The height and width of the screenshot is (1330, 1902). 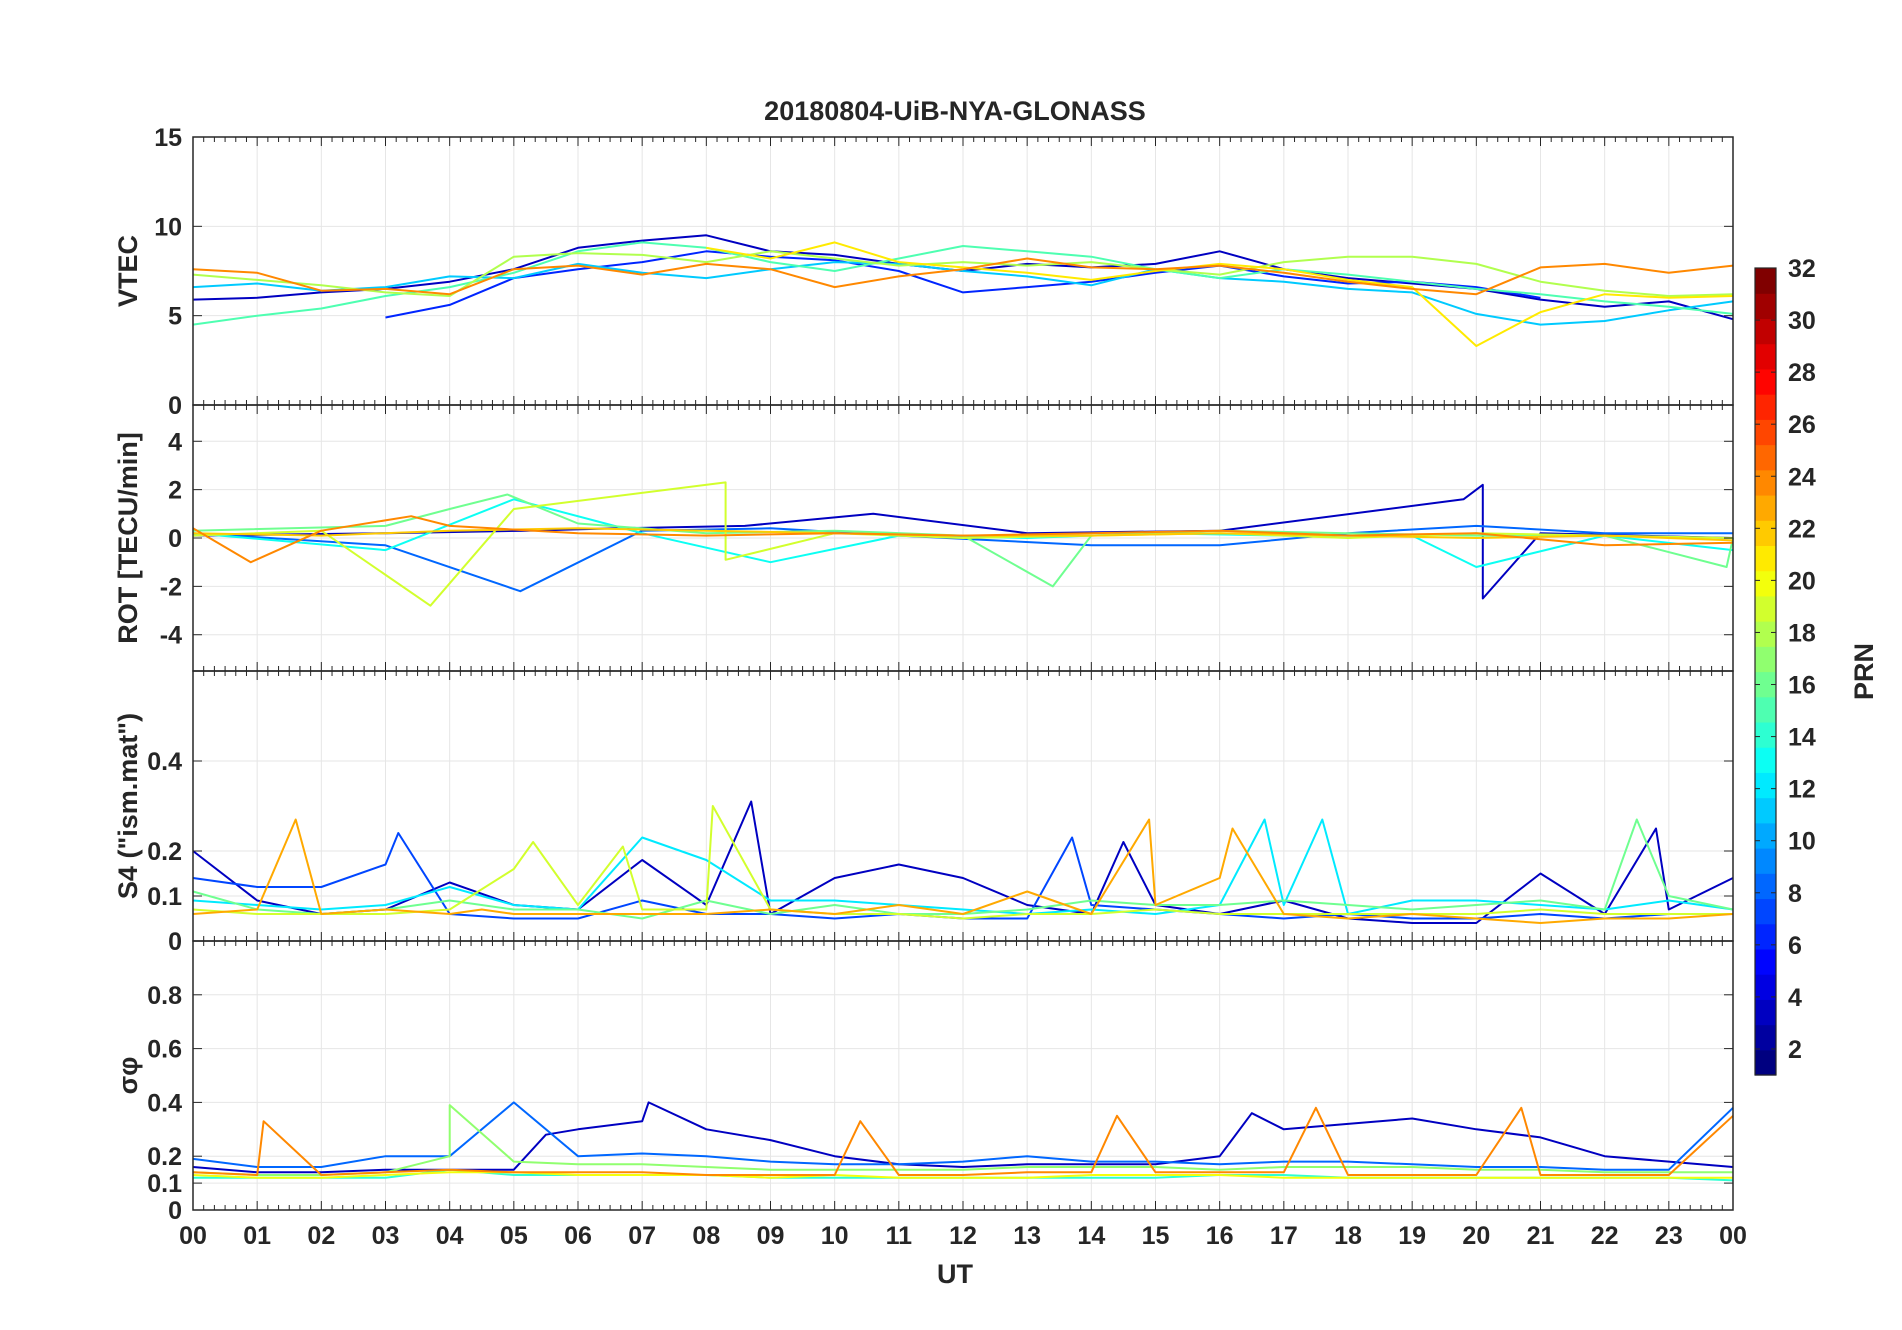 What do you see at coordinates (1802, 477) in the screenshot?
I see `colorbar-tick-label: 24` at bounding box center [1802, 477].